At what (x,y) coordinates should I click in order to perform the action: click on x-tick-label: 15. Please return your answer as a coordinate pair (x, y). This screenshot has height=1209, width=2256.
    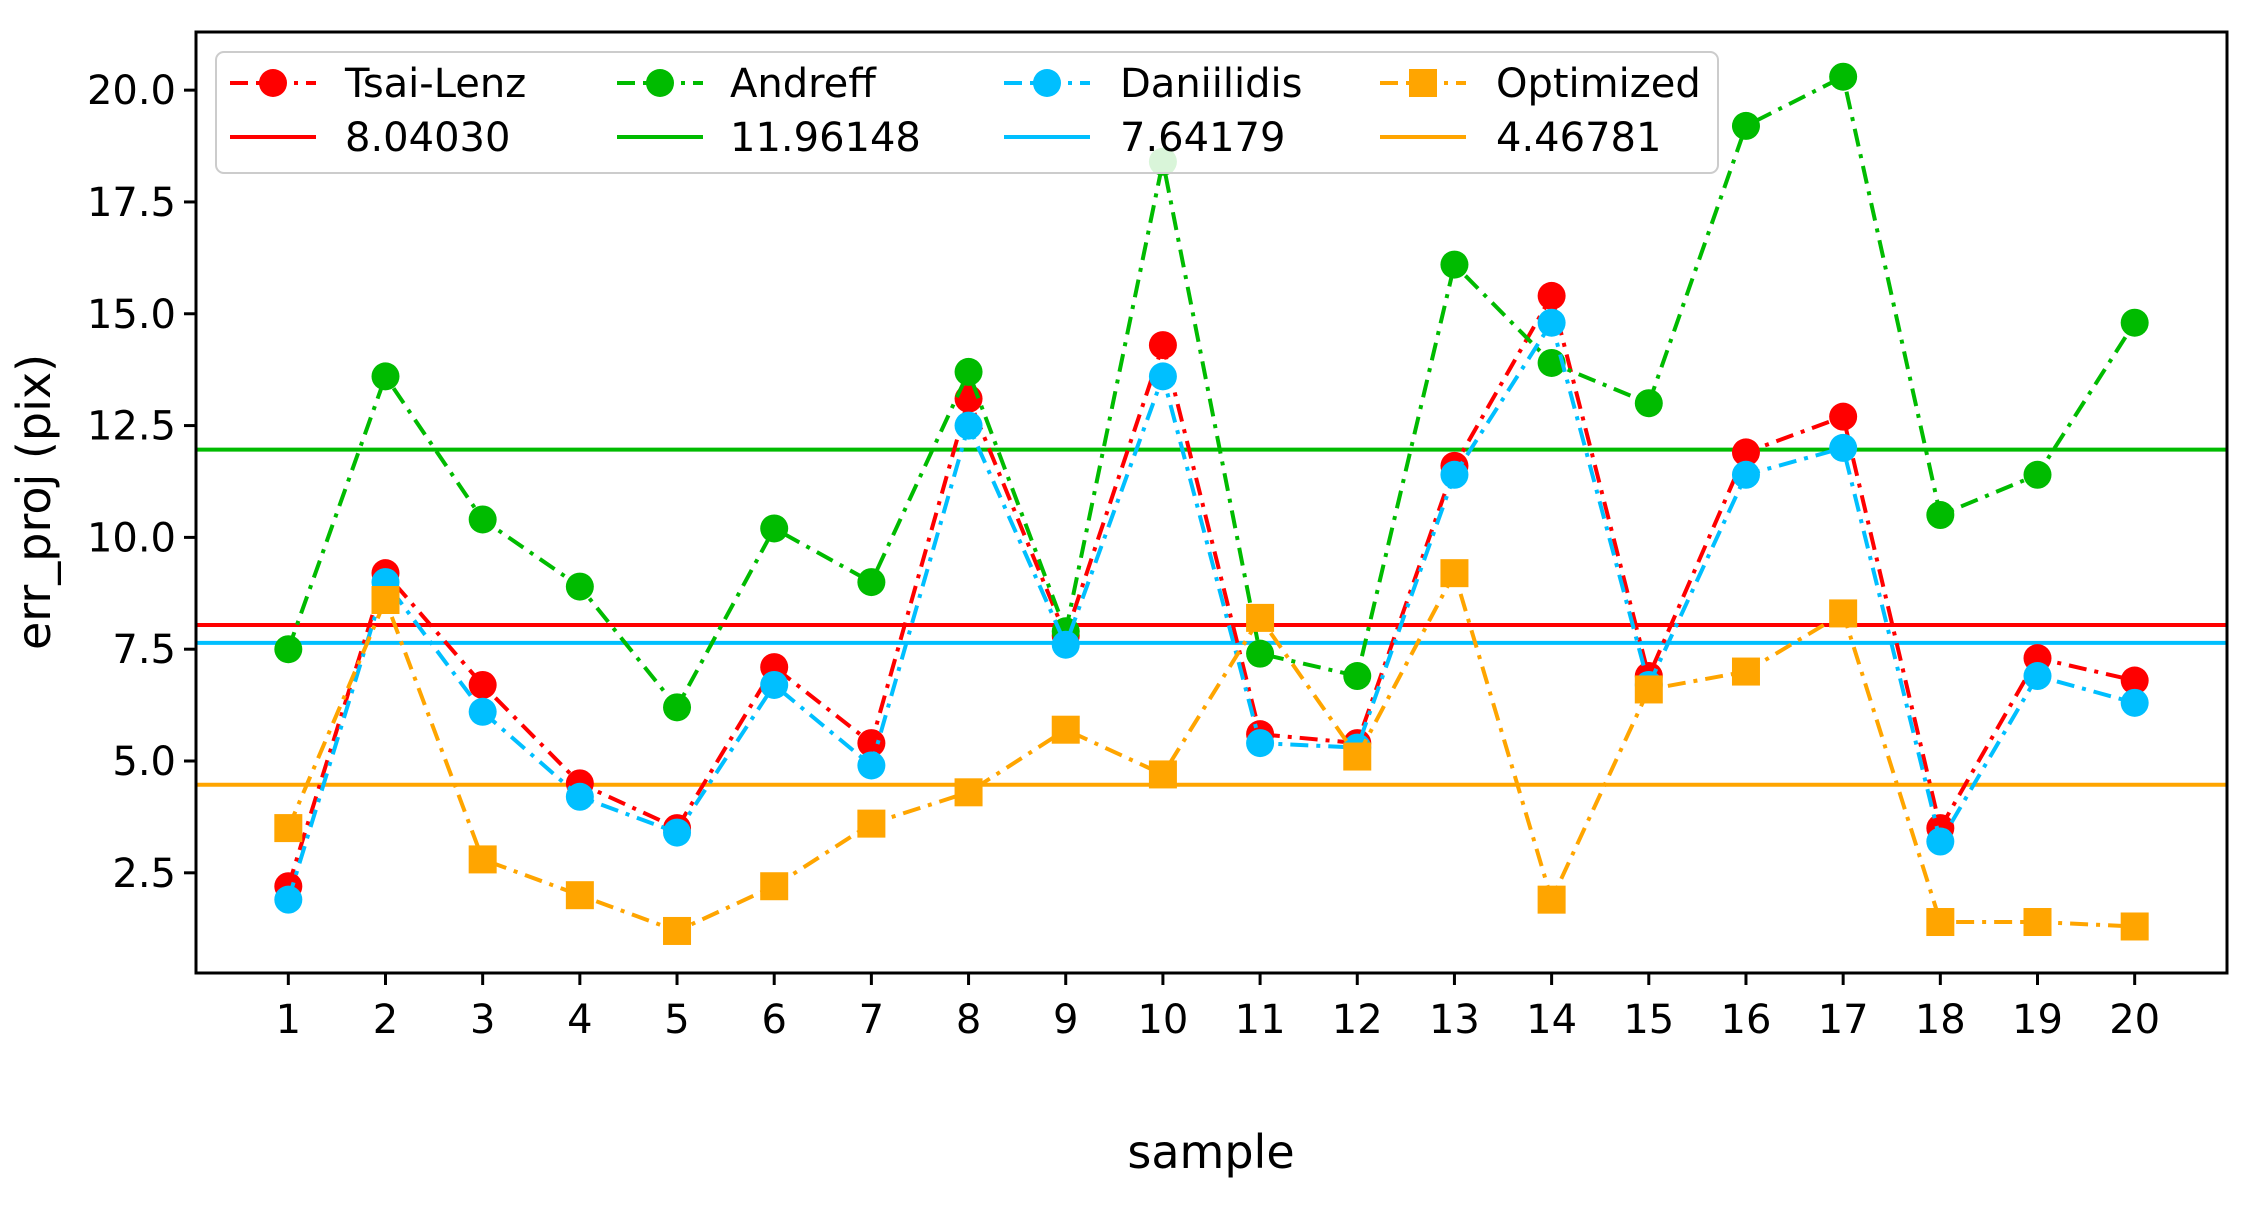
    Looking at the image, I should click on (1648, 1020).